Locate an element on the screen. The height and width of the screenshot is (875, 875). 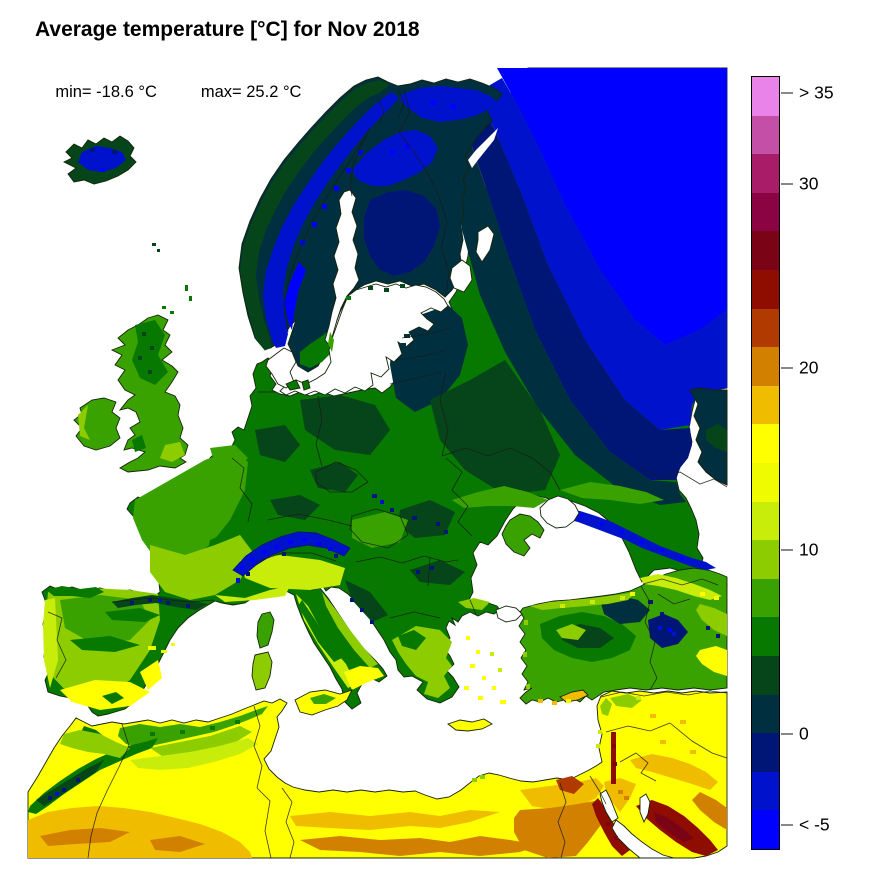
zone-hungary is located at coordinates (380, 530).